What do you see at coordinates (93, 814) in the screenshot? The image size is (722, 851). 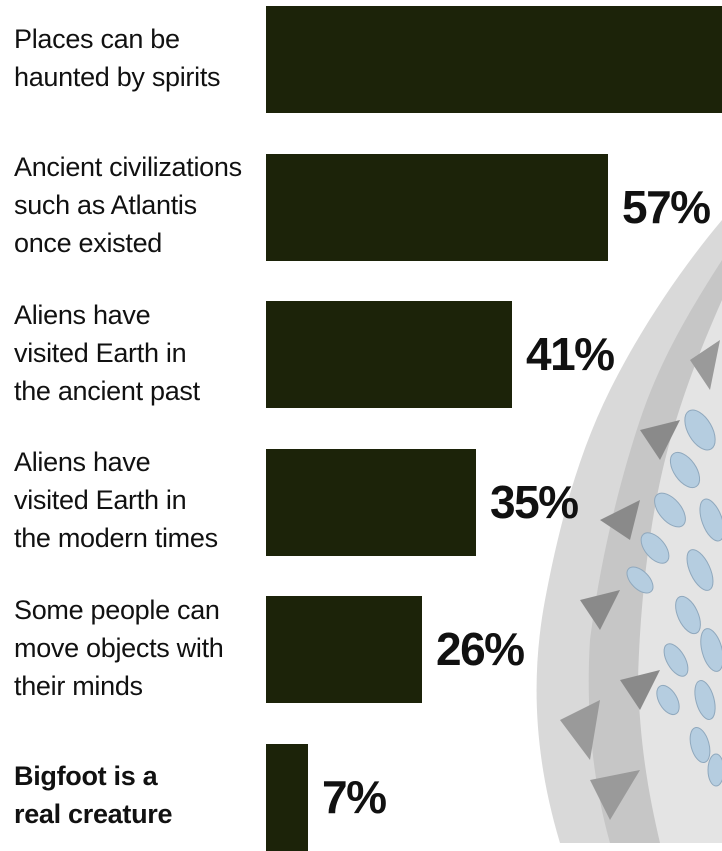 I see `category-label-line: real creature` at bounding box center [93, 814].